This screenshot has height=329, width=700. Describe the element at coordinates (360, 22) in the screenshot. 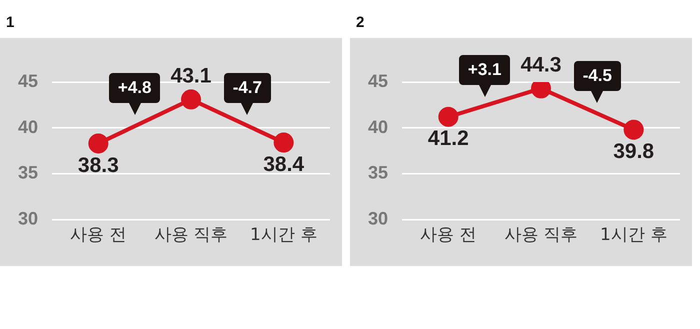

I see `chart-title: 2` at that location.